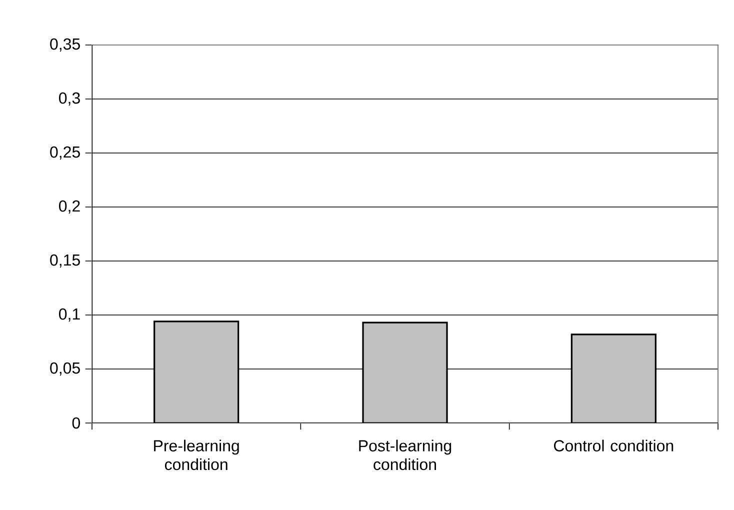 This screenshot has height=510, width=734. Describe the element at coordinates (65, 369) in the screenshot. I see `y-tick-label: 0,05` at that location.